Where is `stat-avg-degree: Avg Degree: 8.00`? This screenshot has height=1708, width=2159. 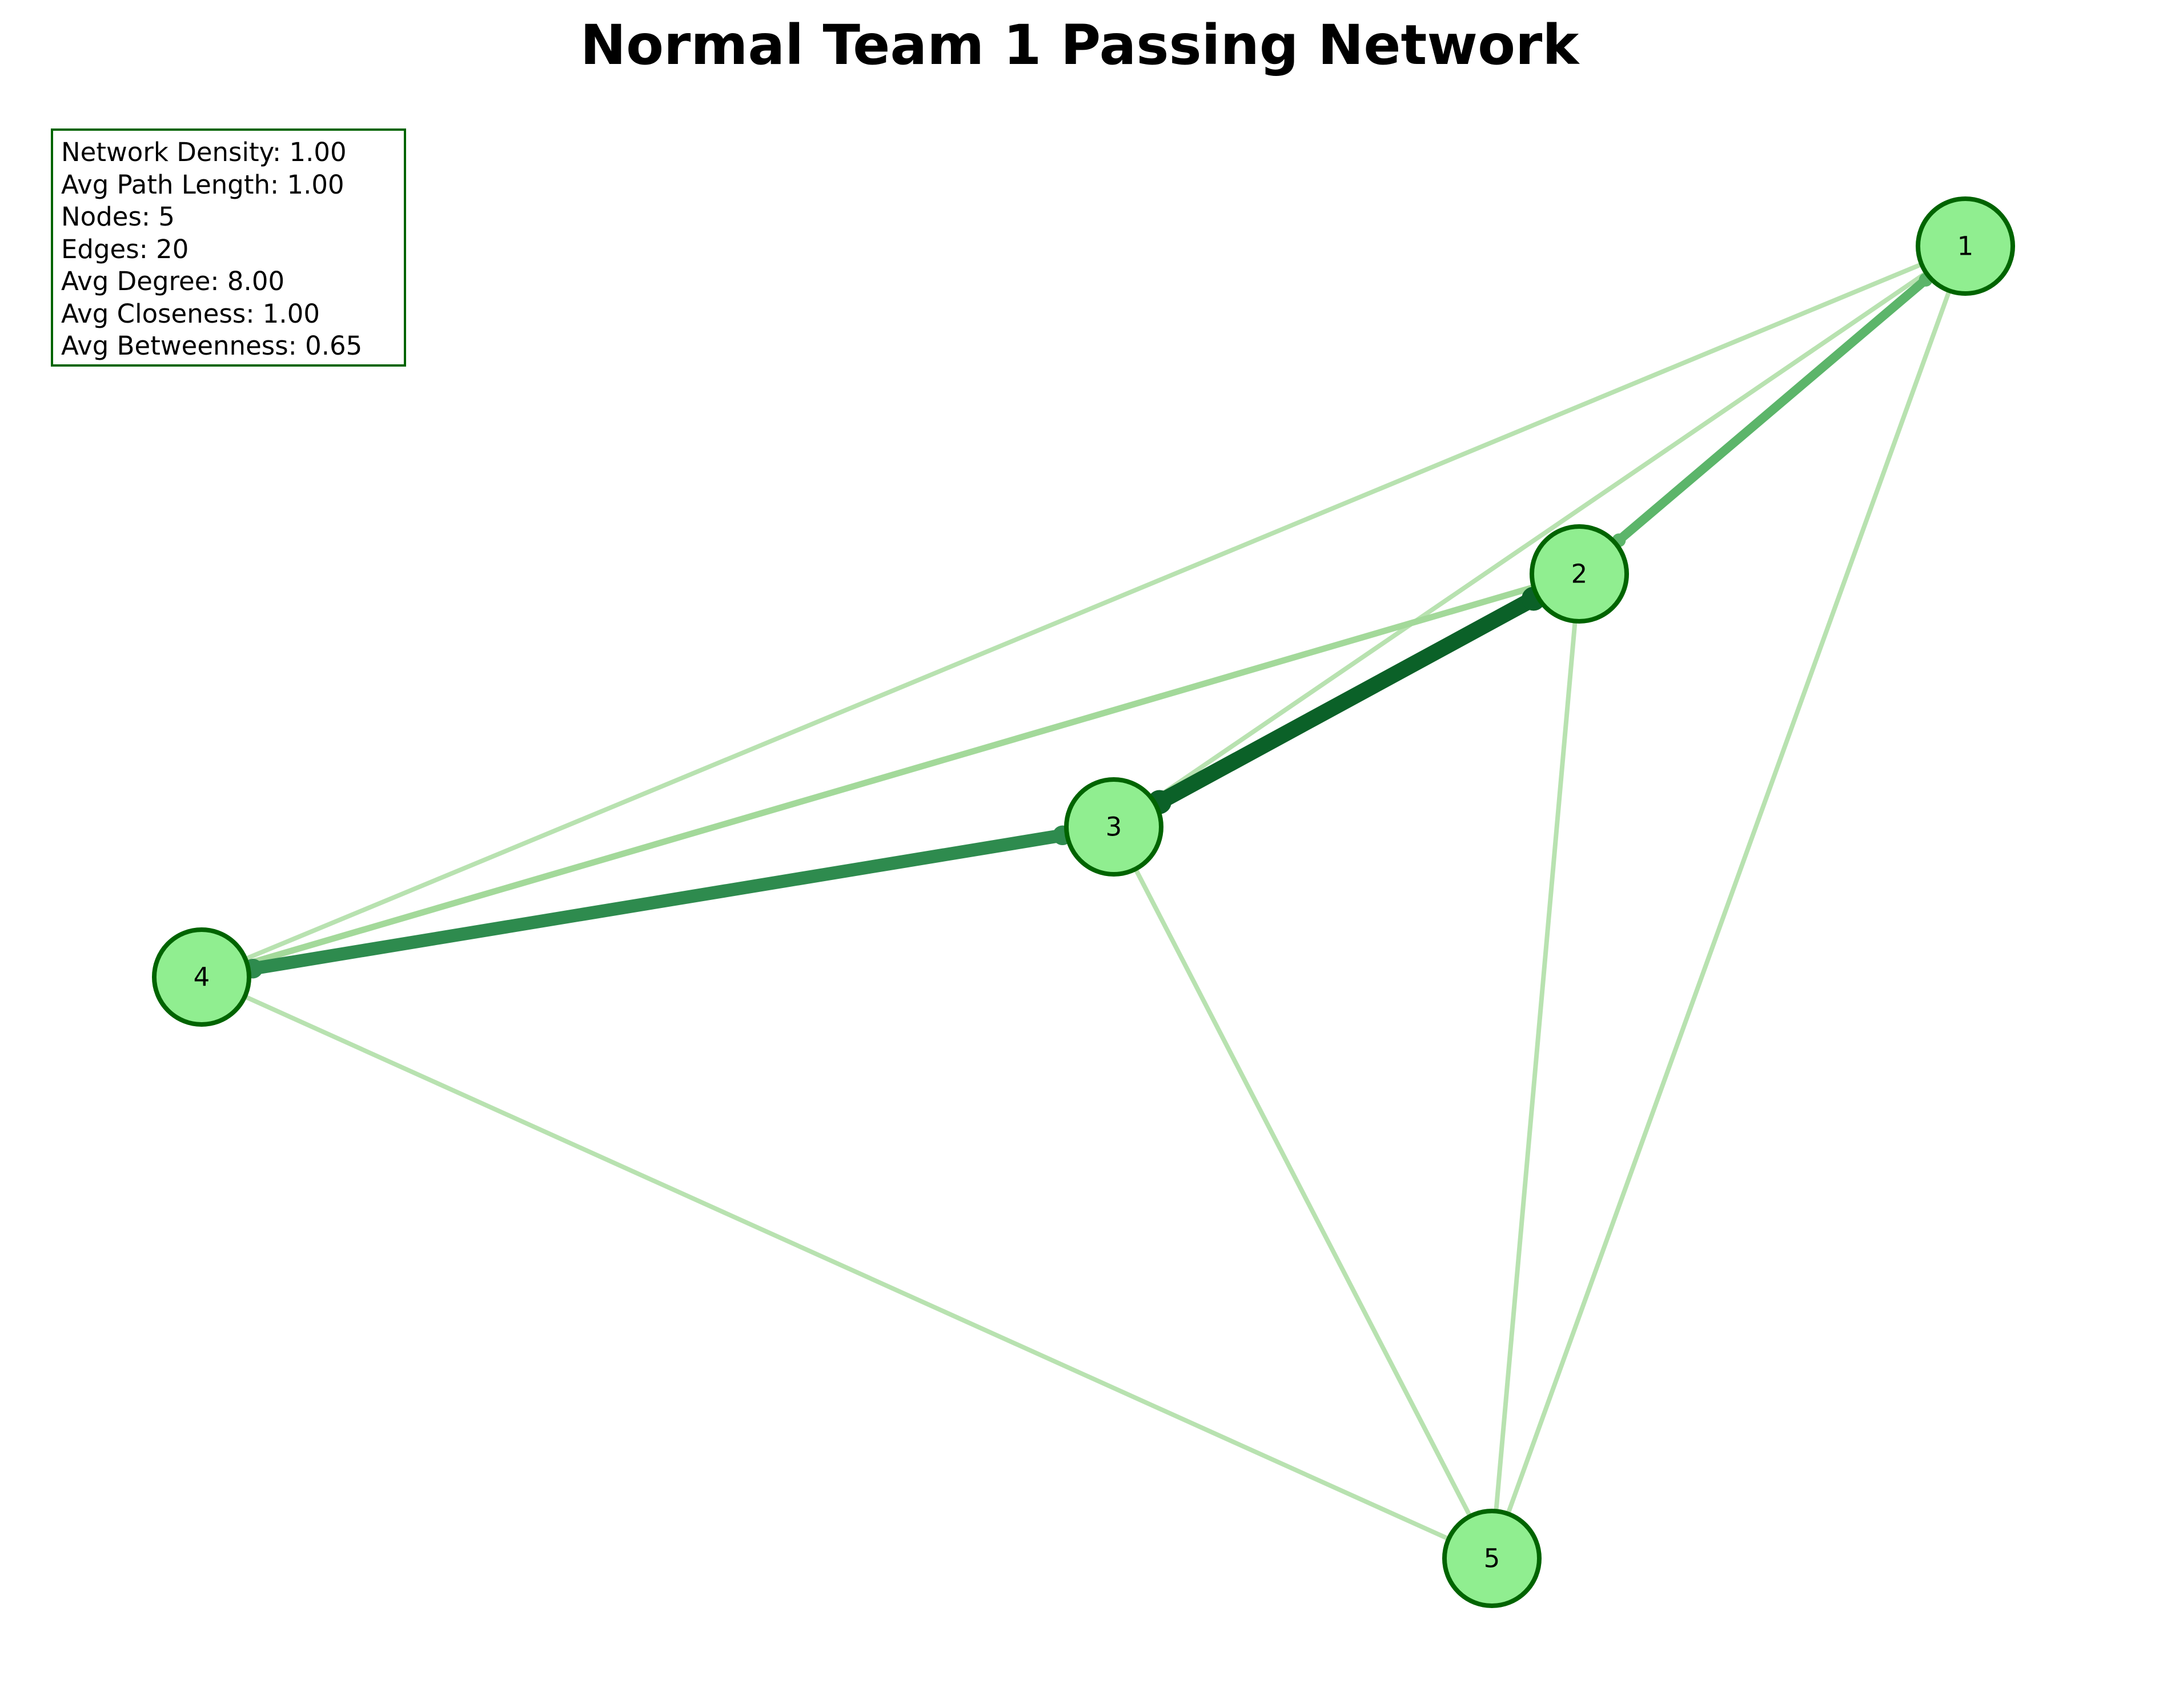
stat-avg-degree: Avg Degree: 8.00 is located at coordinates (173, 281).